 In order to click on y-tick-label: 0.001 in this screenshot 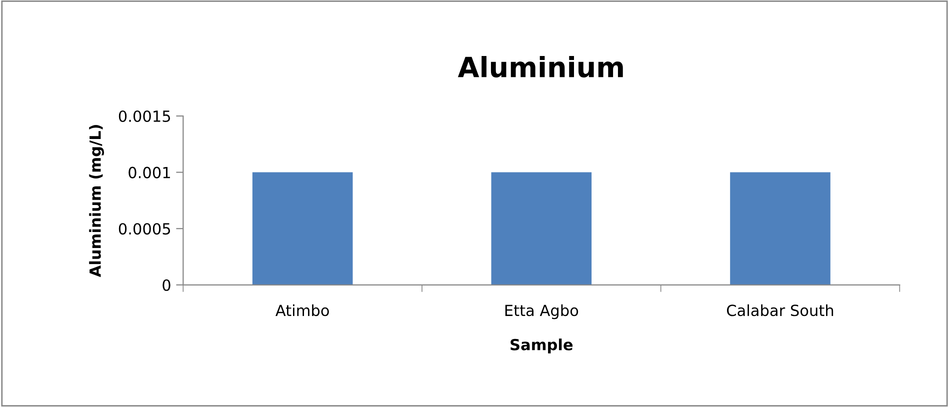, I will do `click(149, 172)`.